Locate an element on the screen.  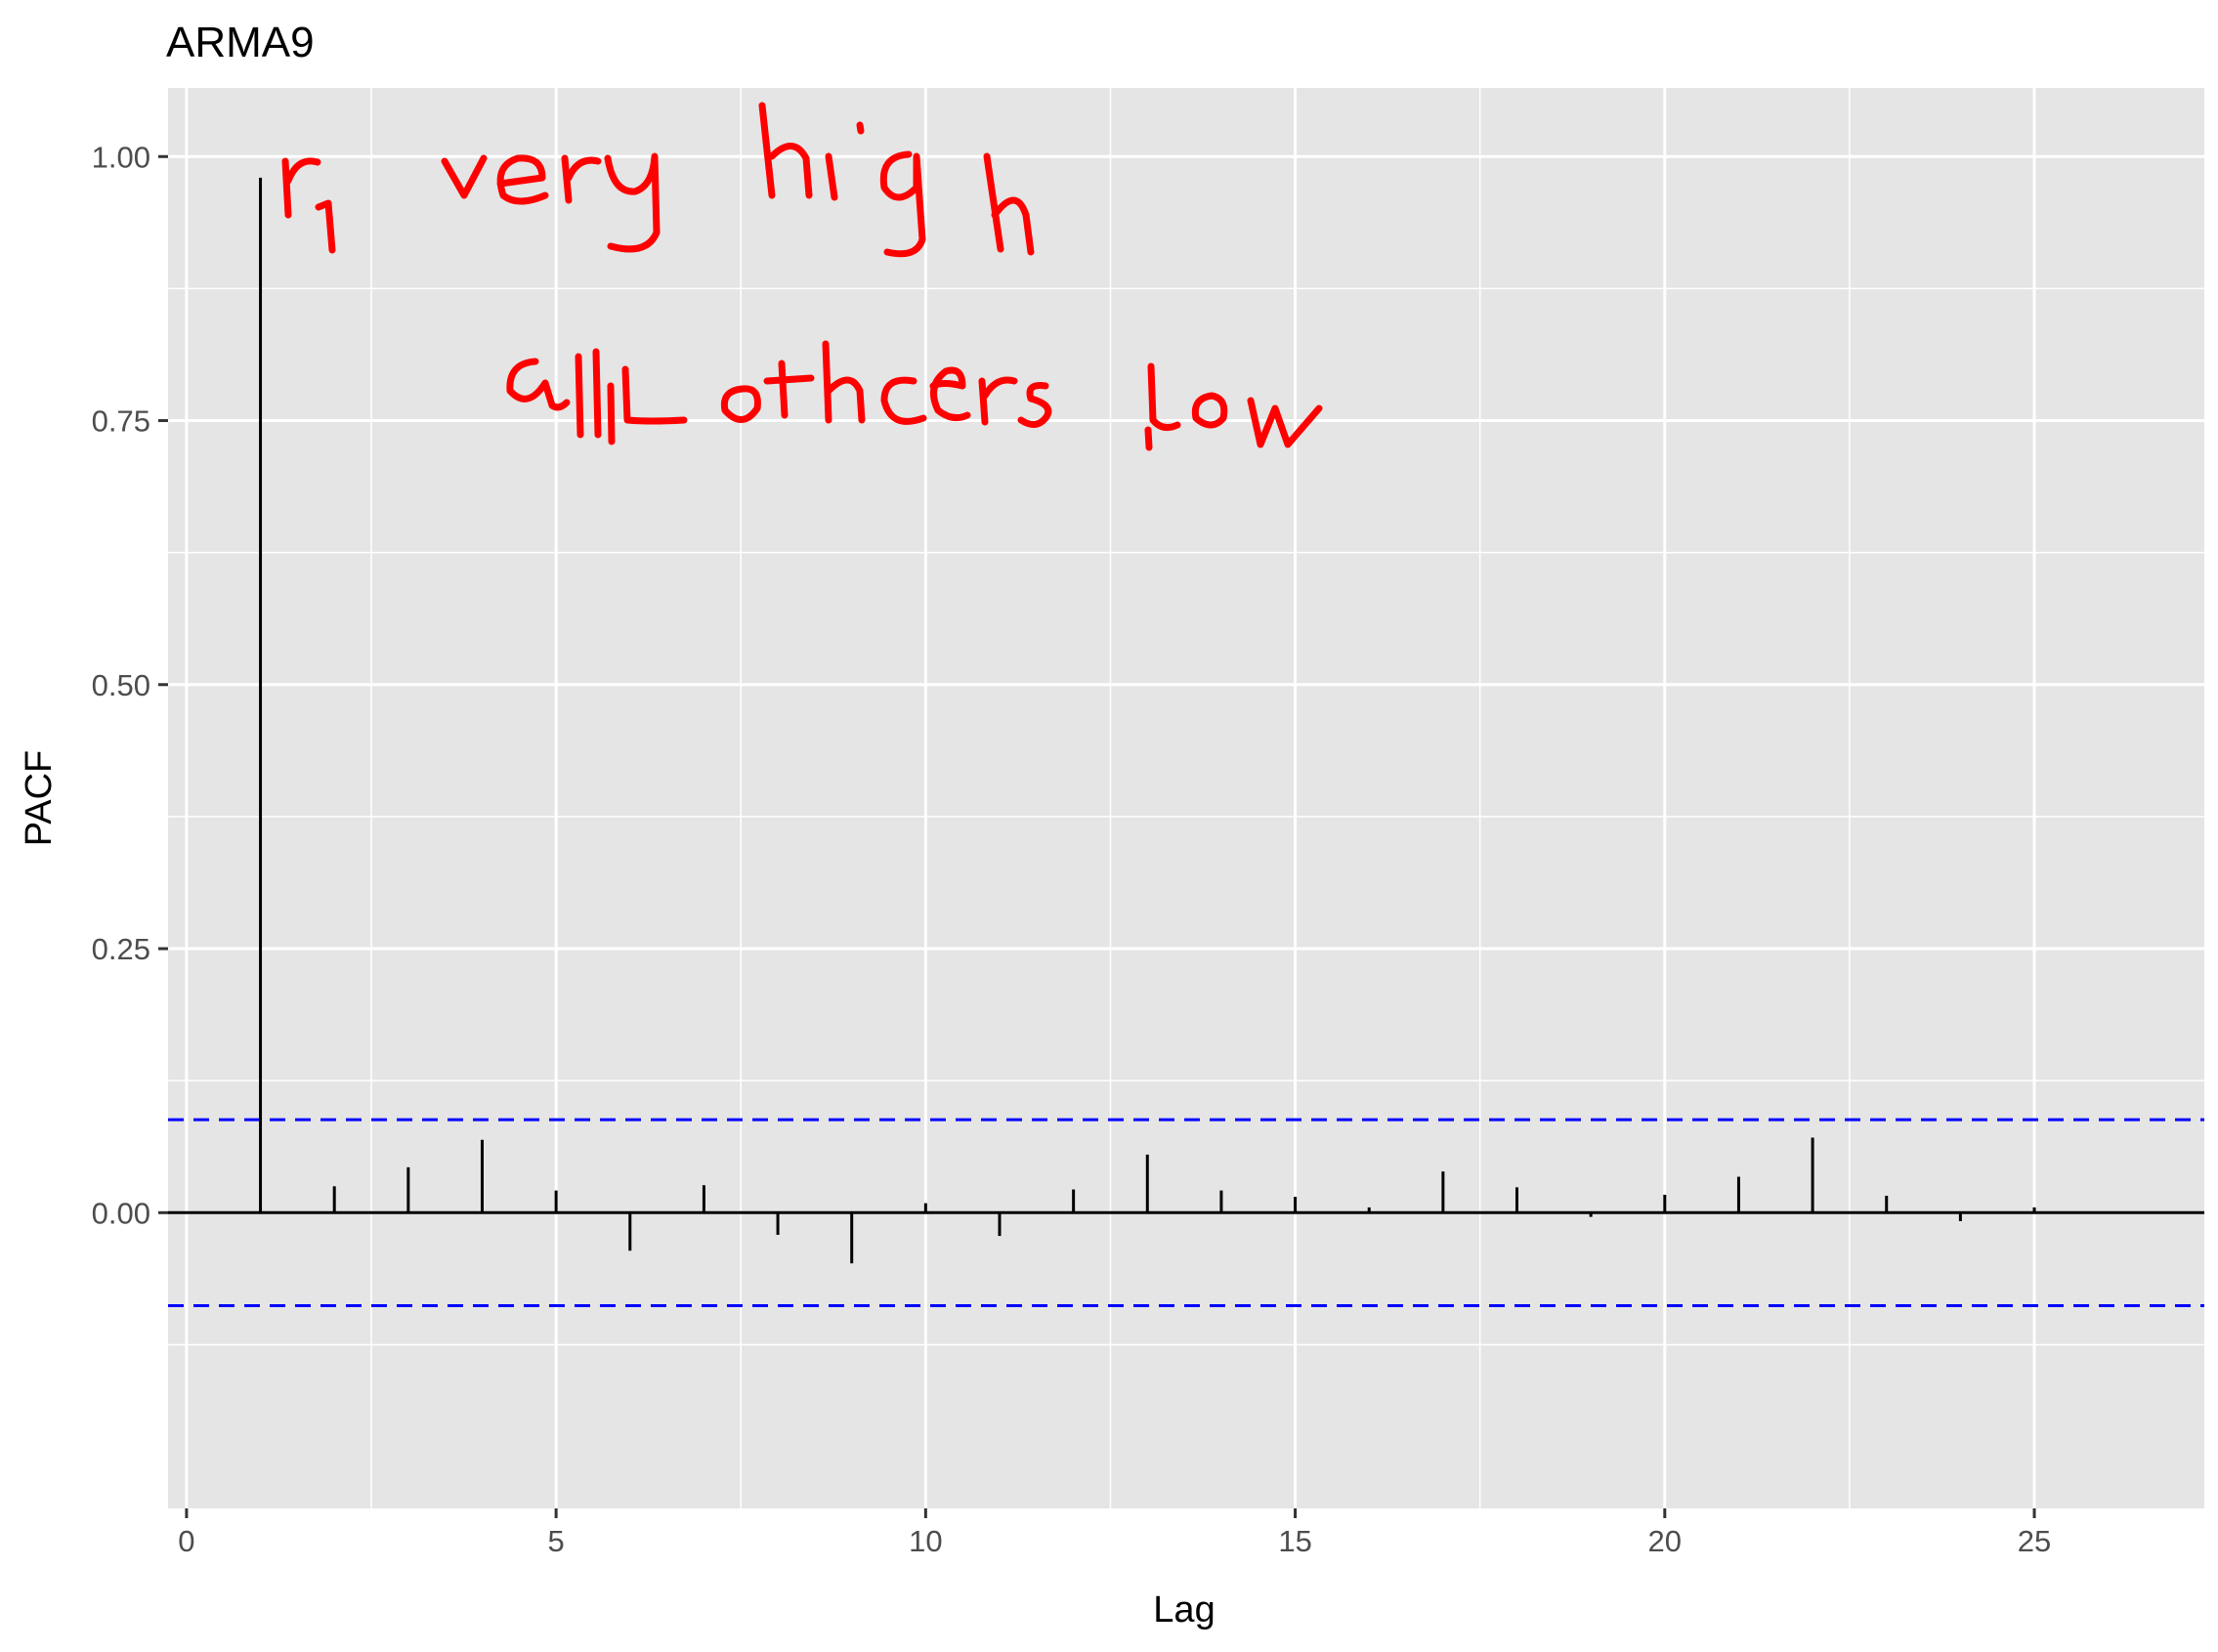
y-tick-label: 0.50 is located at coordinates (121, 685).